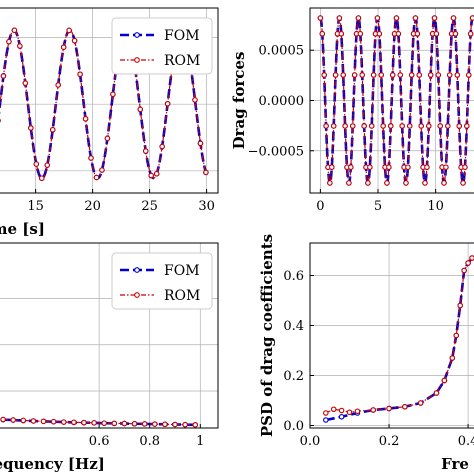 This screenshot has height=474, width=474. What do you see at coordinates (162, 281) in the screenshot?
I see `legend: FOM ROM` at bounding box center [162, 281].